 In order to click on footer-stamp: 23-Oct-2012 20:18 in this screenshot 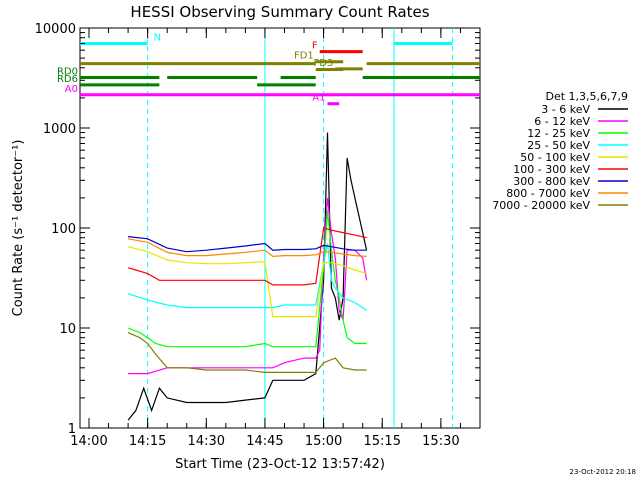, I will do `click(603, 472)`.